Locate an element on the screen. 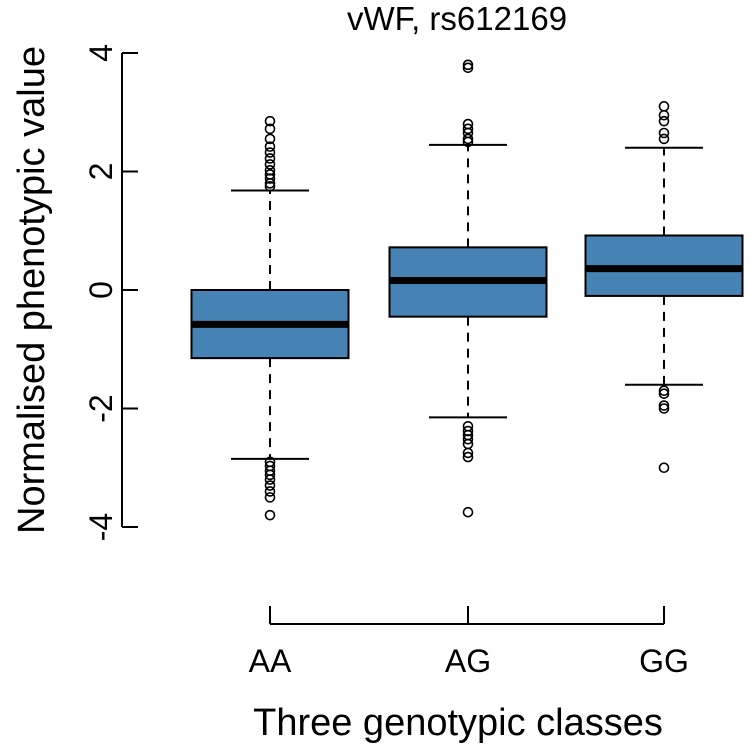 The height and width of the screenshot is (748, 750). y-axis-label: Normalised phenotypic value is located at coordinates (32, 290).